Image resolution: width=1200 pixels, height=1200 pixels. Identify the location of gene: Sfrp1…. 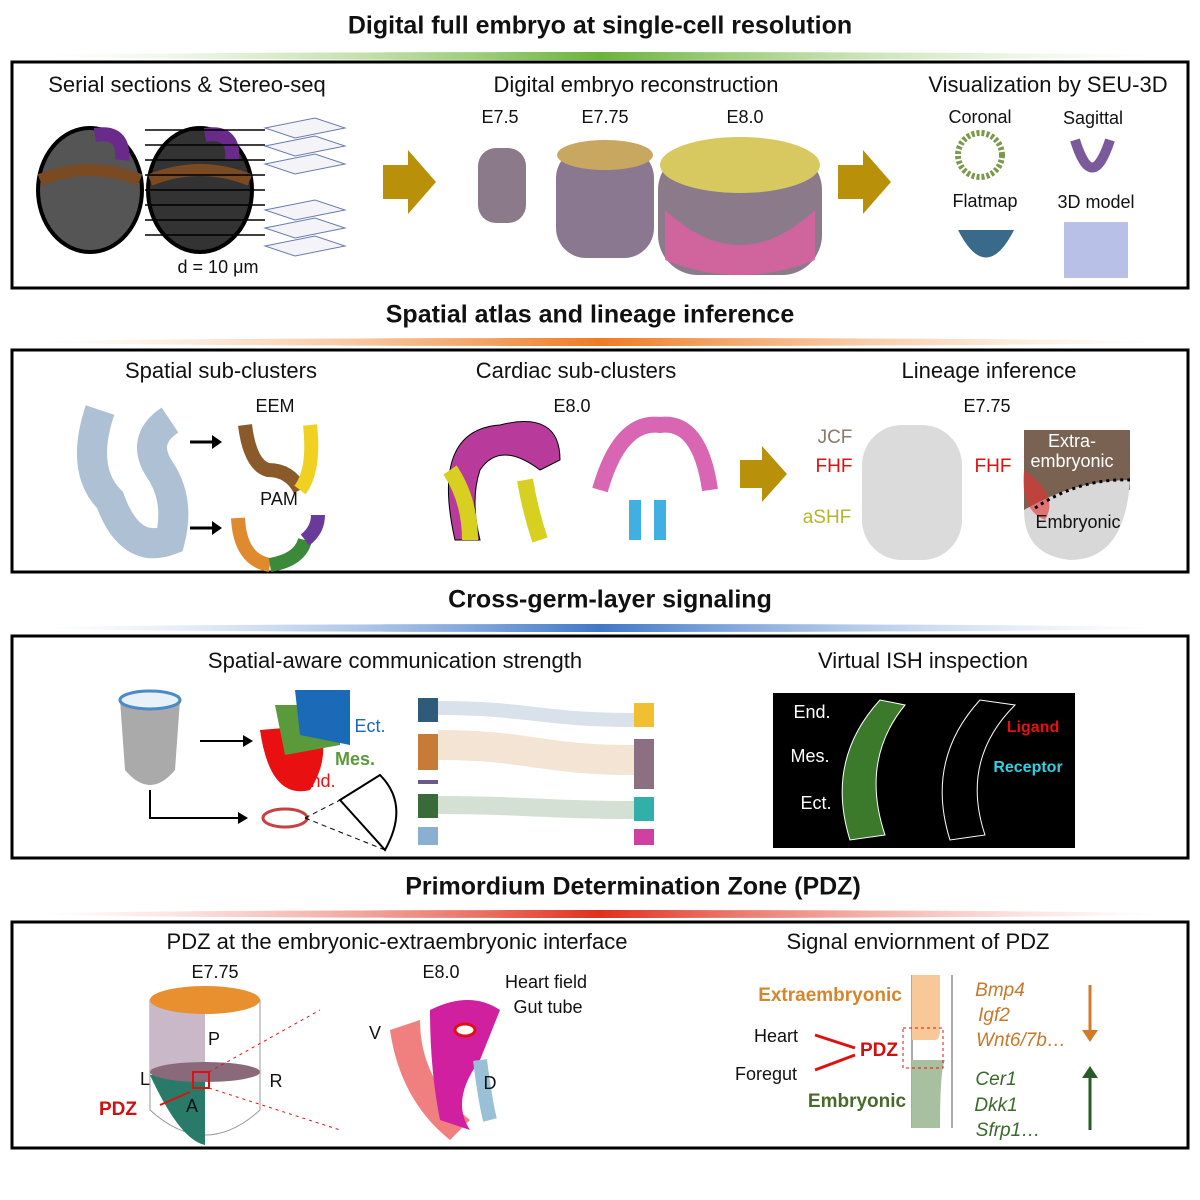
(1008, 1130).